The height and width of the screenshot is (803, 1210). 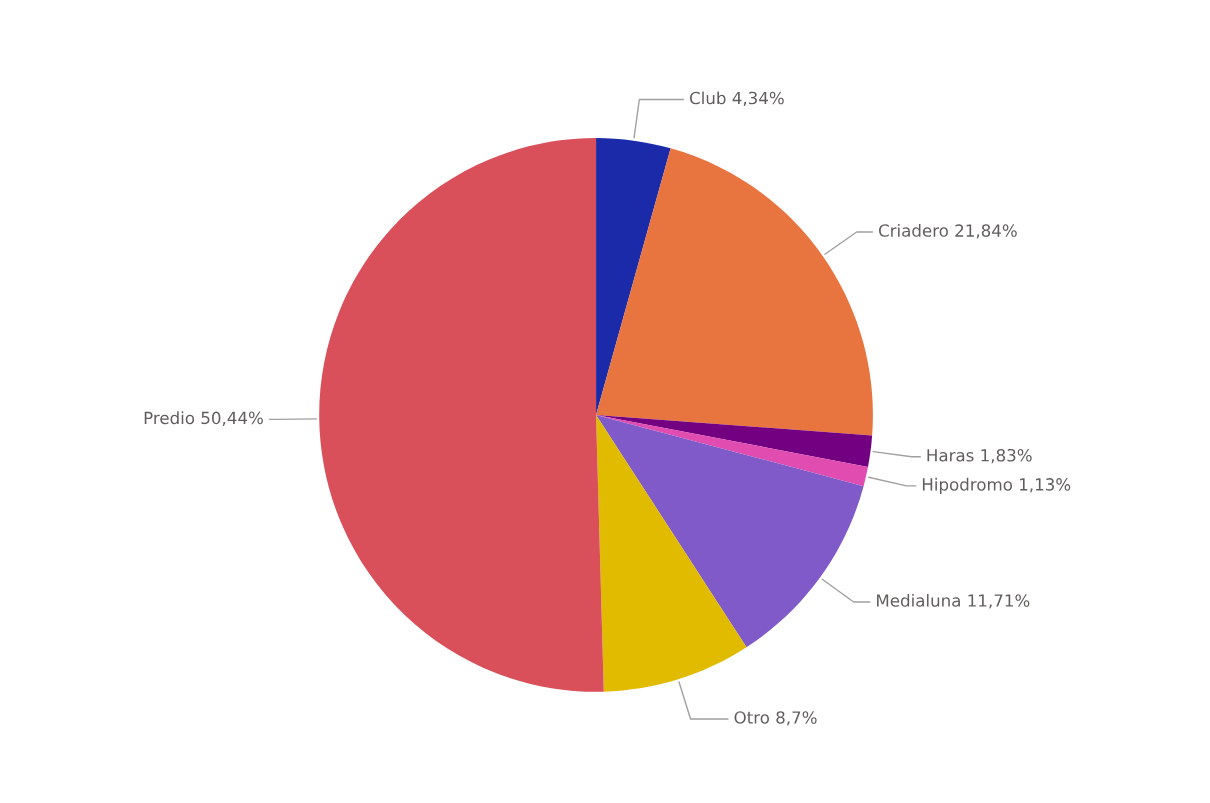 What do you see at coordinates (203, 418) in the screenshot?
I see `slice-label: Predio 50,44%` at bounding box center [203, 418].